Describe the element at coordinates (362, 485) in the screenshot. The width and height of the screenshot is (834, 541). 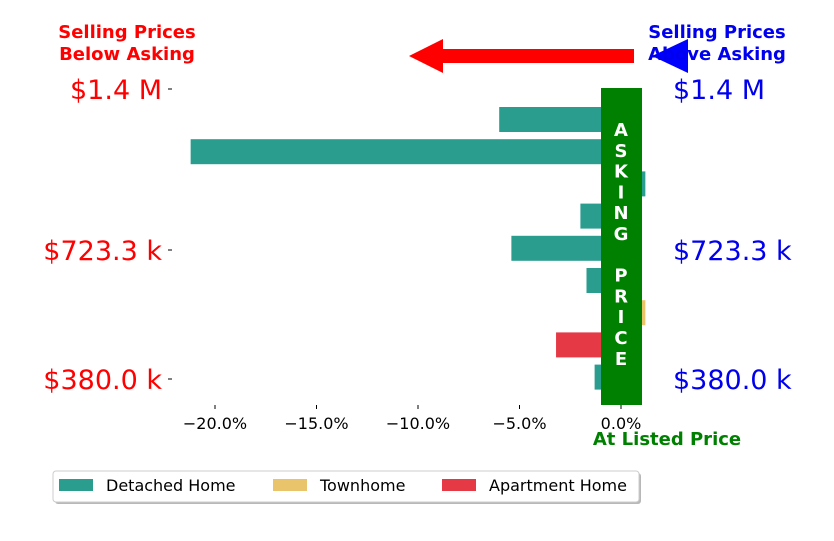
I see `legend-label: Townhome` at that location.